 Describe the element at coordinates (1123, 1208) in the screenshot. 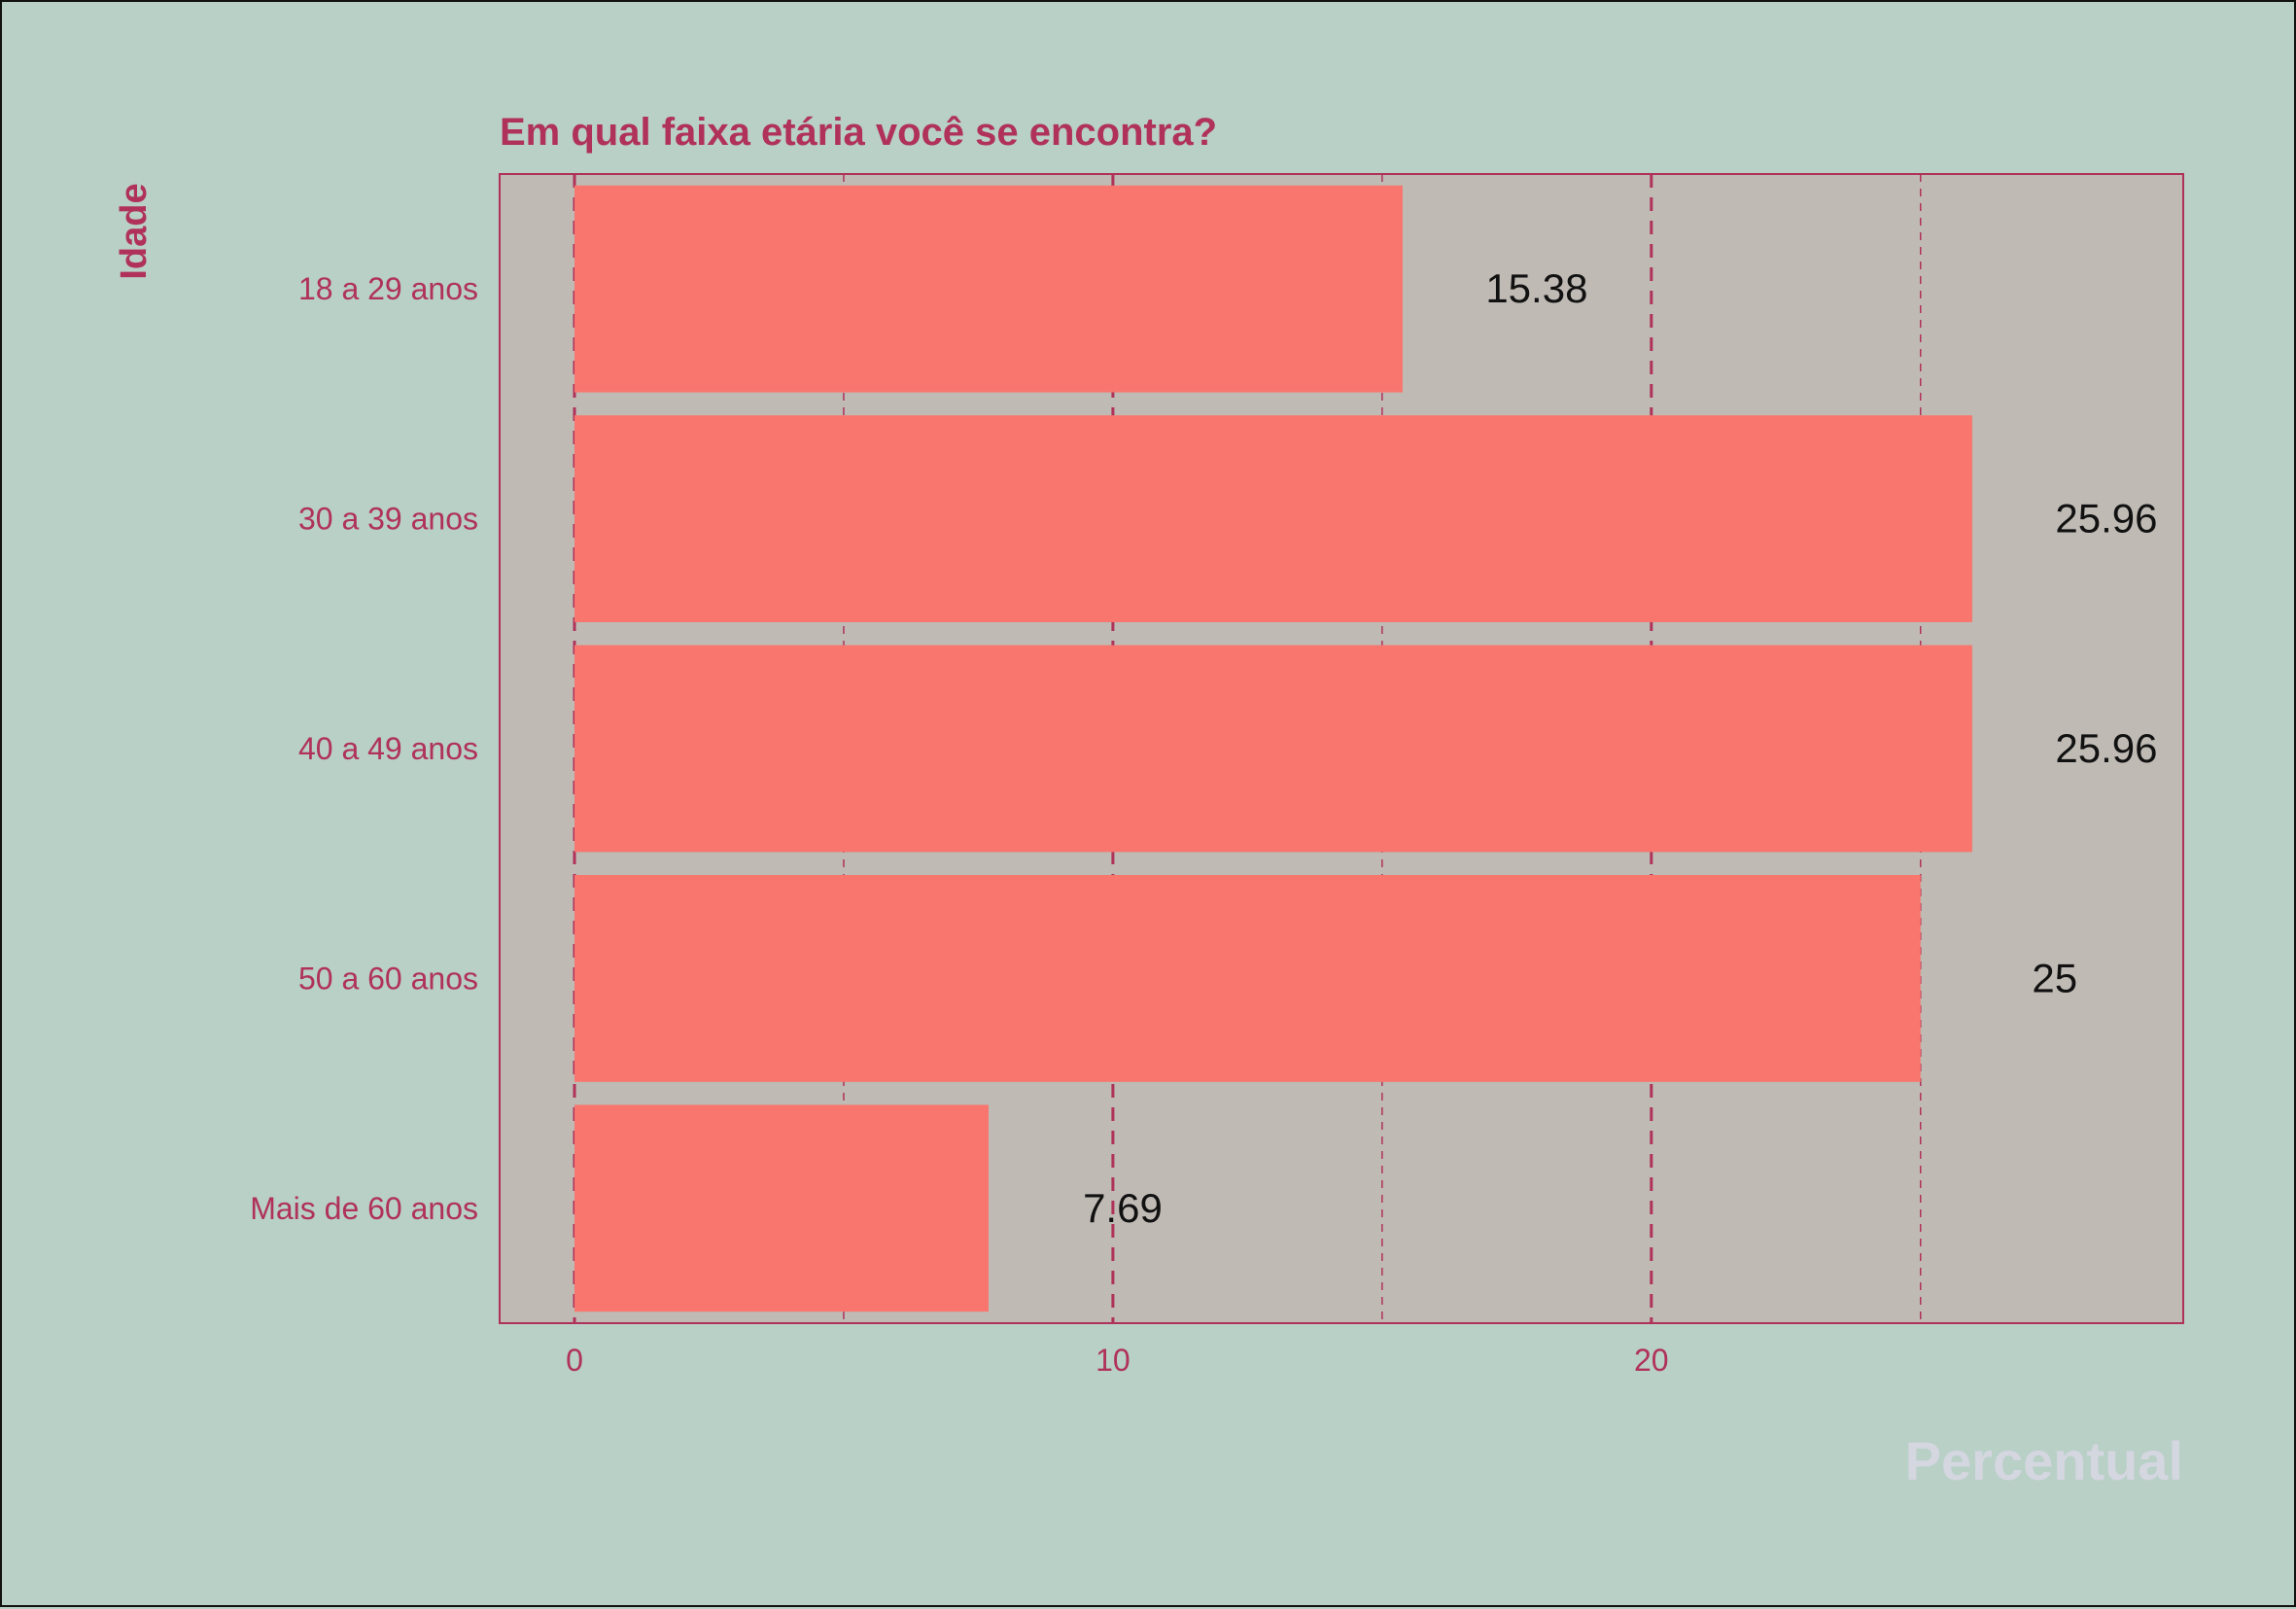

I see `data-label: 7.69` at that location.